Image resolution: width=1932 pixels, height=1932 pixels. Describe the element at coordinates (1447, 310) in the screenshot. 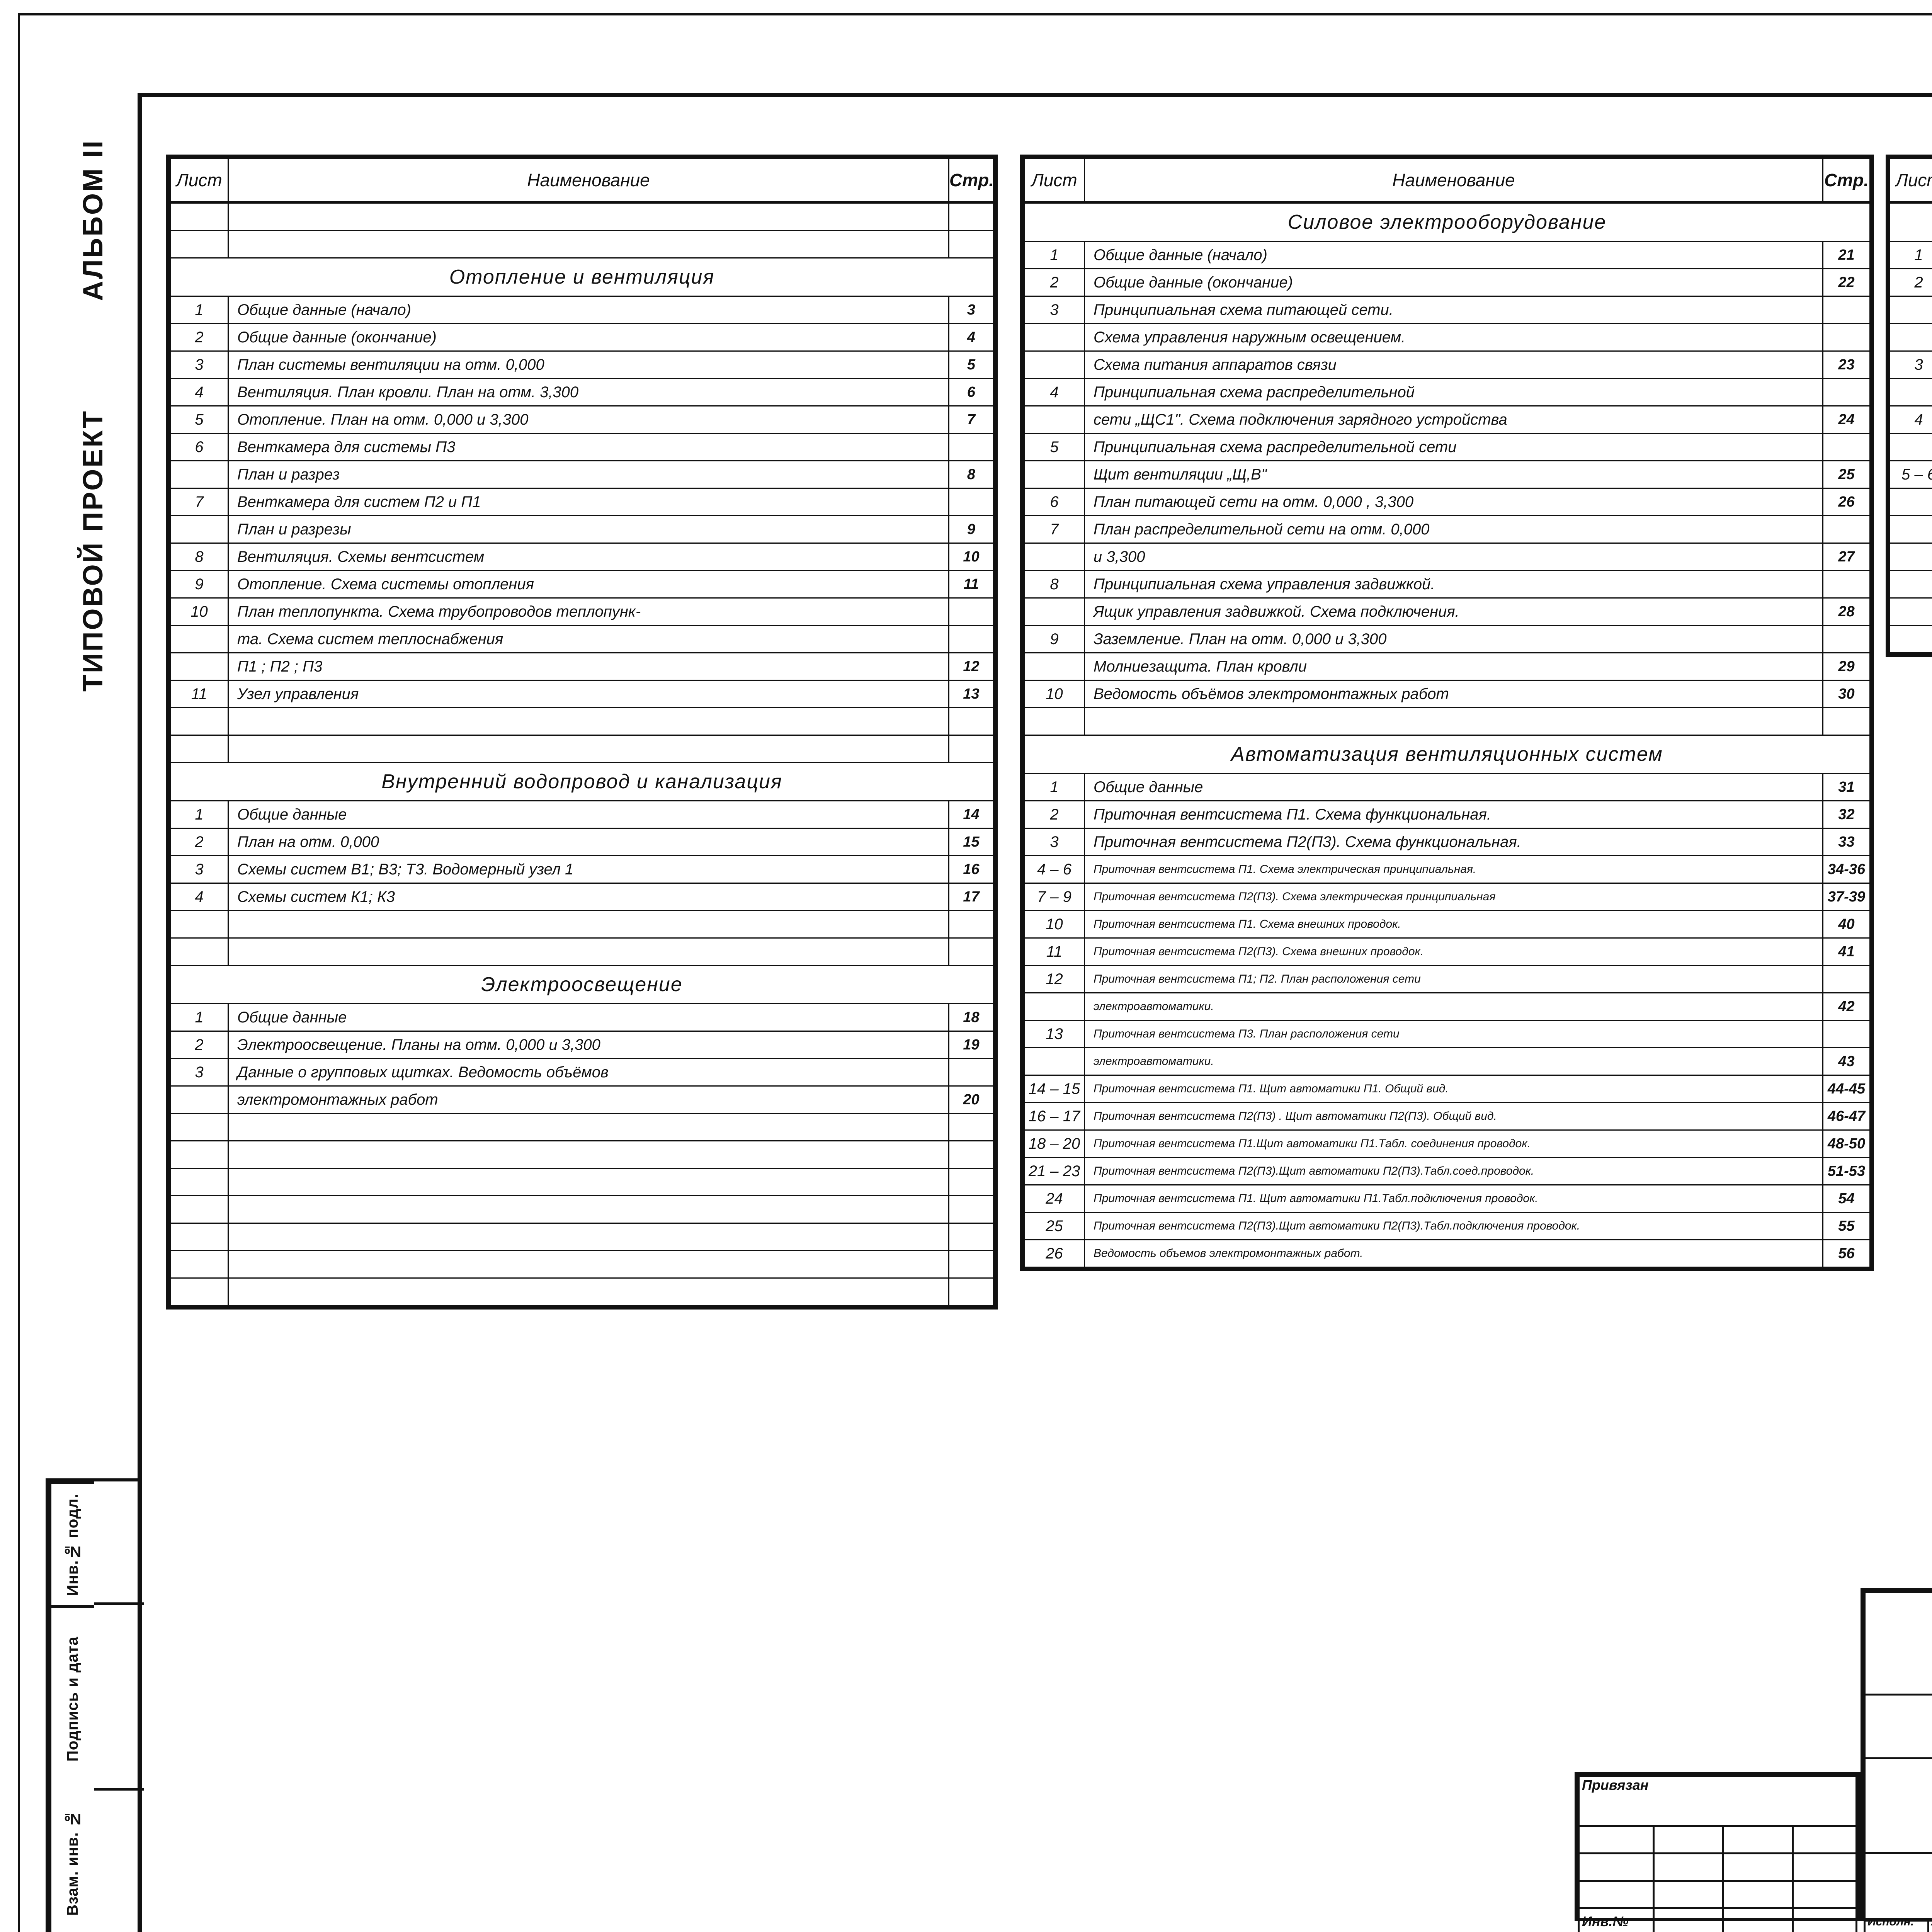

I see `toc-row: 3 Принципиальная схема питающей сети.` at that location.